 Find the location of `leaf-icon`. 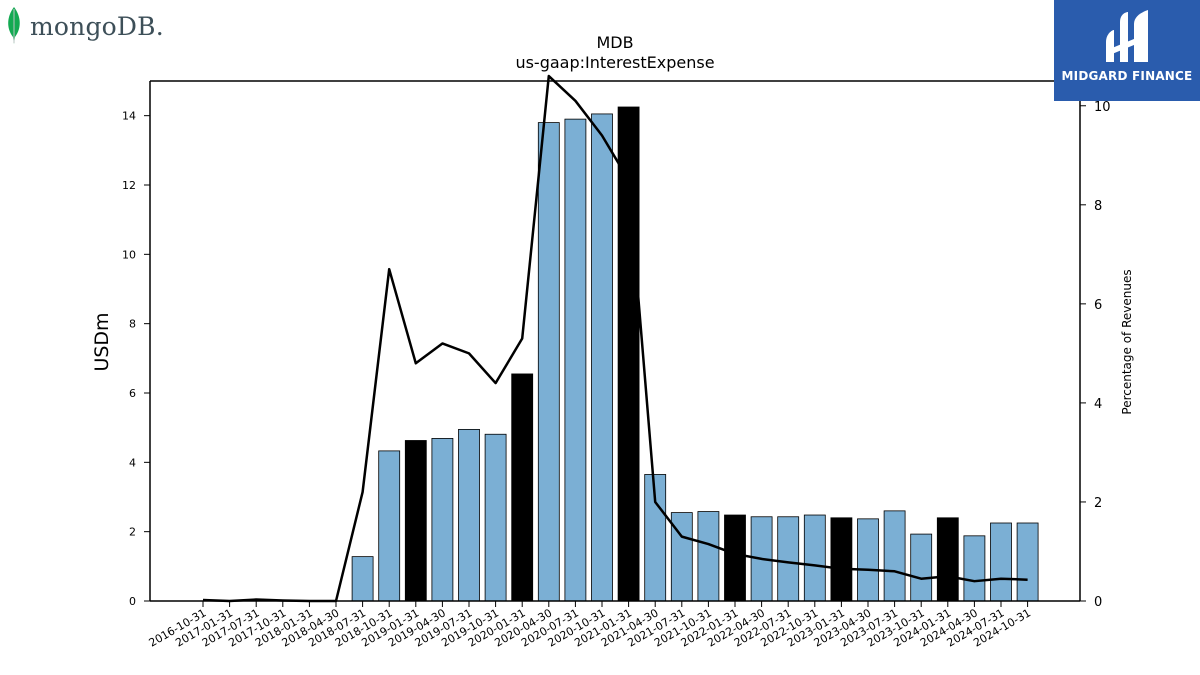

leaf-icon is located at coordinates (14, 25).